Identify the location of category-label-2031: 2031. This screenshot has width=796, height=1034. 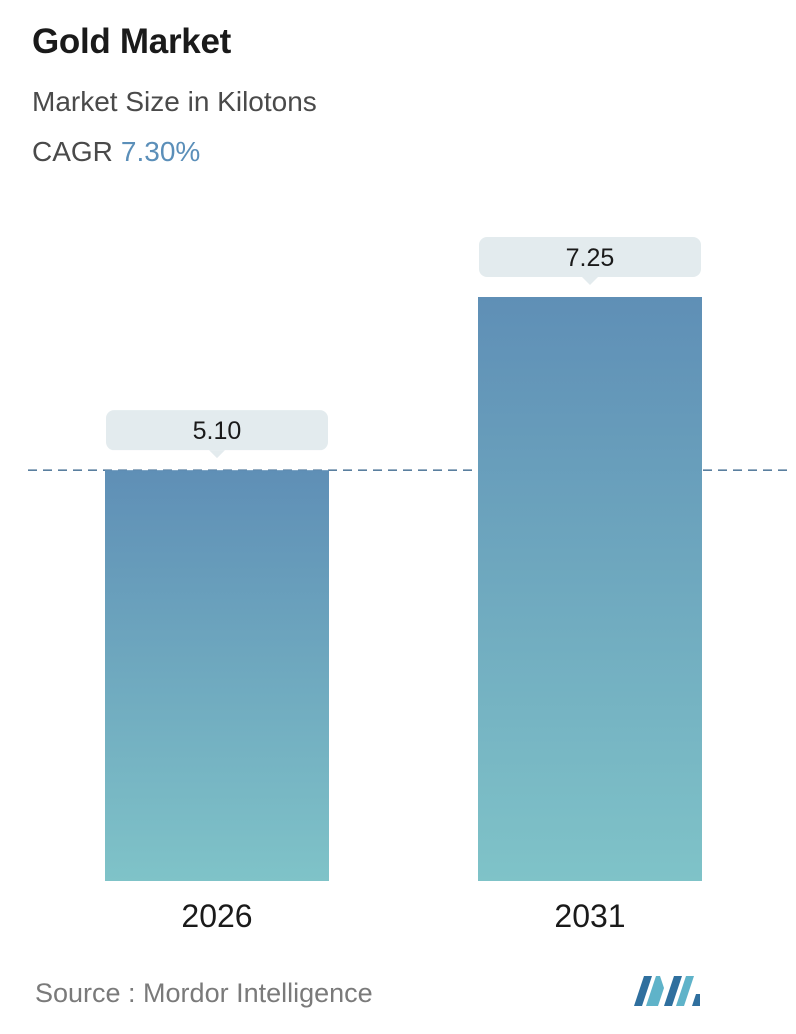
(589, 916).